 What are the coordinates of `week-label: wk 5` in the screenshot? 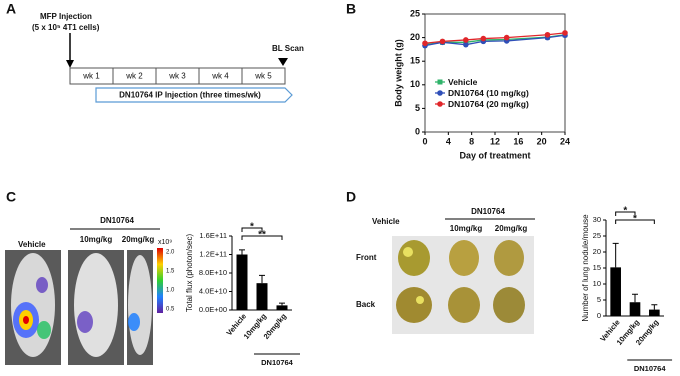 It's located at (263, 76).